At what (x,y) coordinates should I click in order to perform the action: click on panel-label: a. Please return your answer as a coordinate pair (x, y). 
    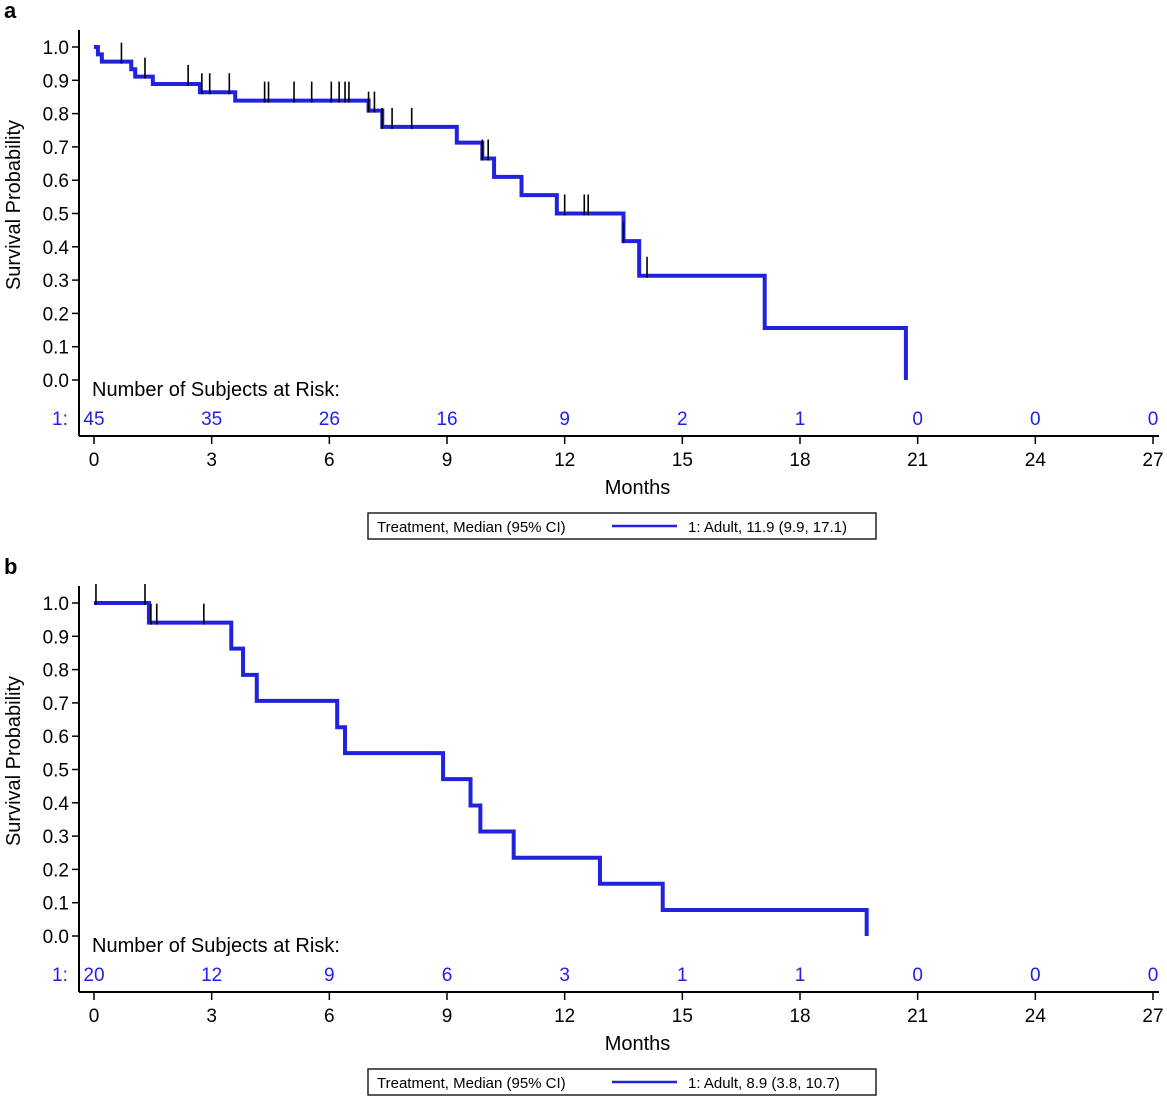
    Looking at the image, I should click on (10, 11).